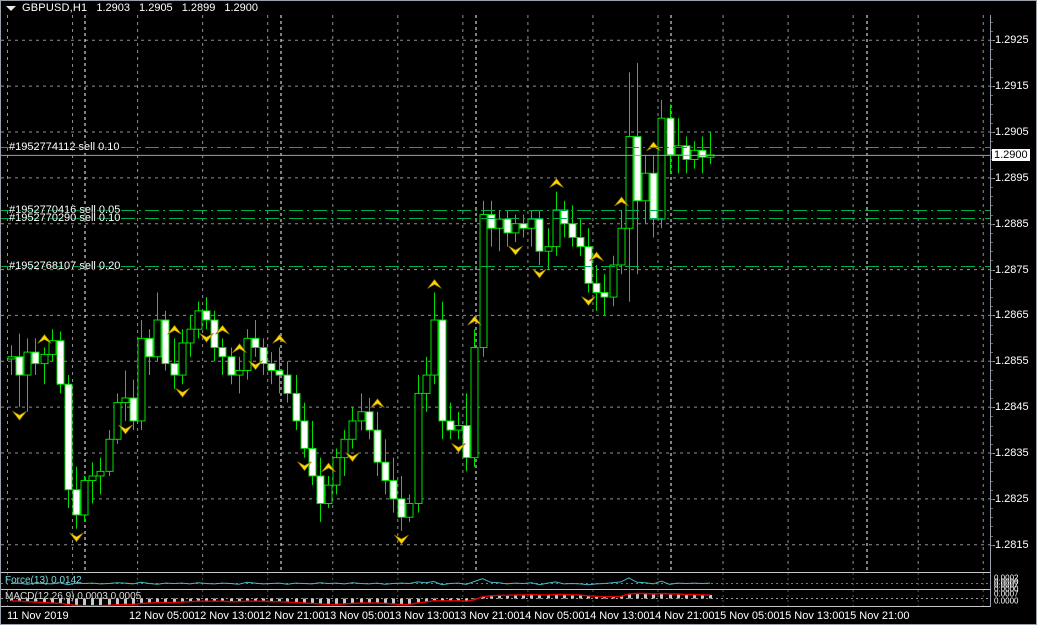  What do you see at coordinates (65, 266) in the screenshot?
I see `order-label: #1952768107 sell 0.20` at bounding box center [65, 266].